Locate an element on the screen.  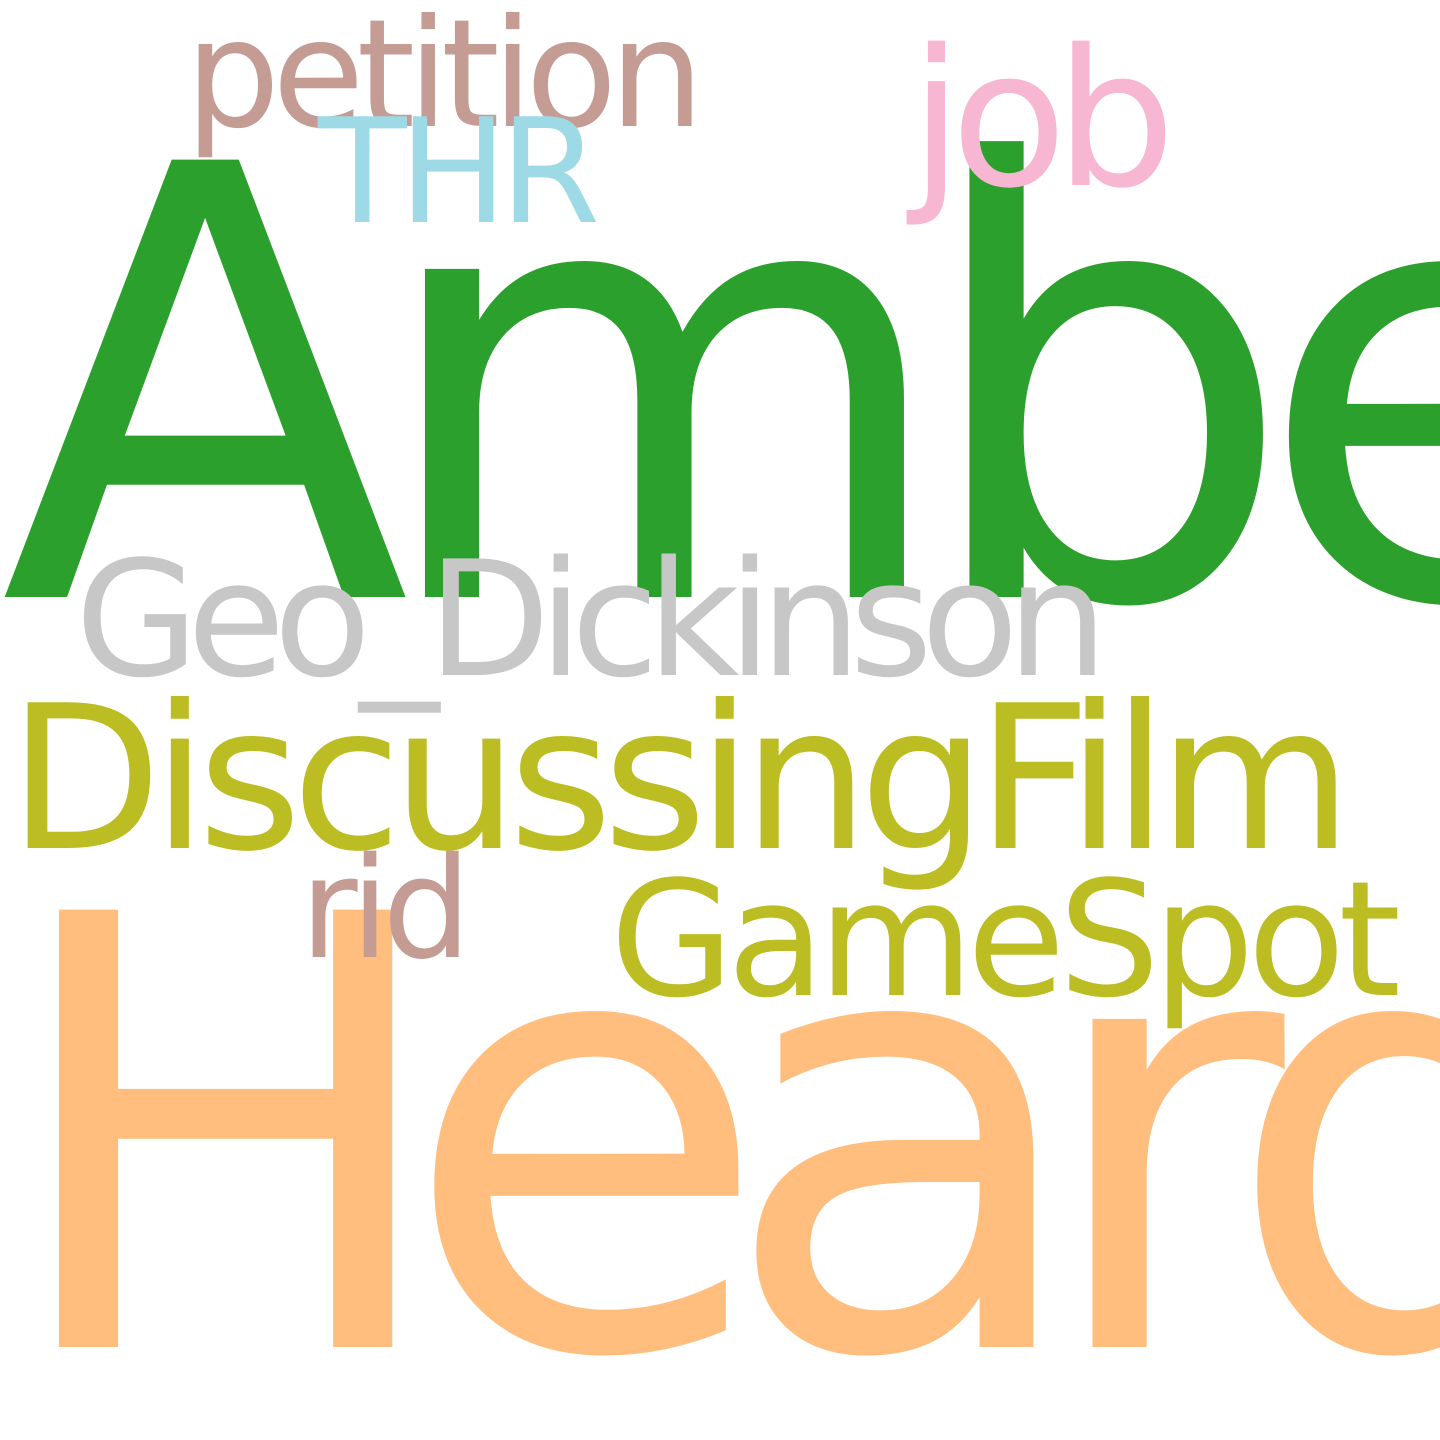
word-petition: petition is located at coordinates (444, 81).